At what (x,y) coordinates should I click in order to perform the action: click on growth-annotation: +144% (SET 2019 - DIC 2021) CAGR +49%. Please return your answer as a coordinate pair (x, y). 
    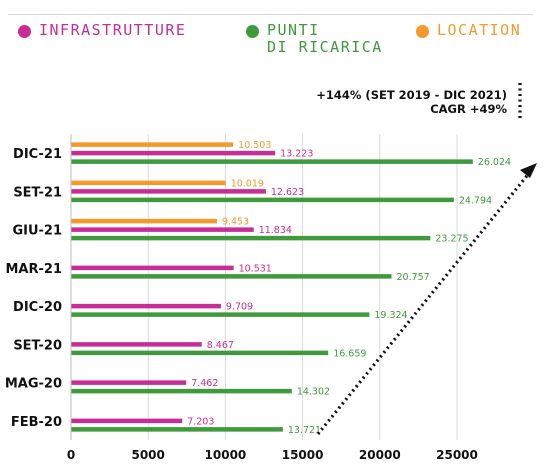
    Looking at the image, I should click on (411, 102).